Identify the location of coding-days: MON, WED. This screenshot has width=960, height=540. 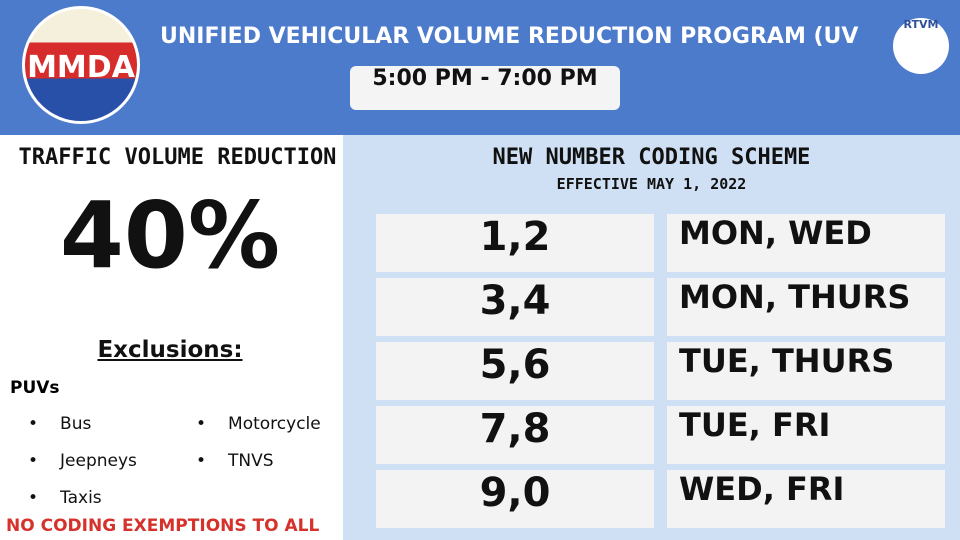
(806, 243).